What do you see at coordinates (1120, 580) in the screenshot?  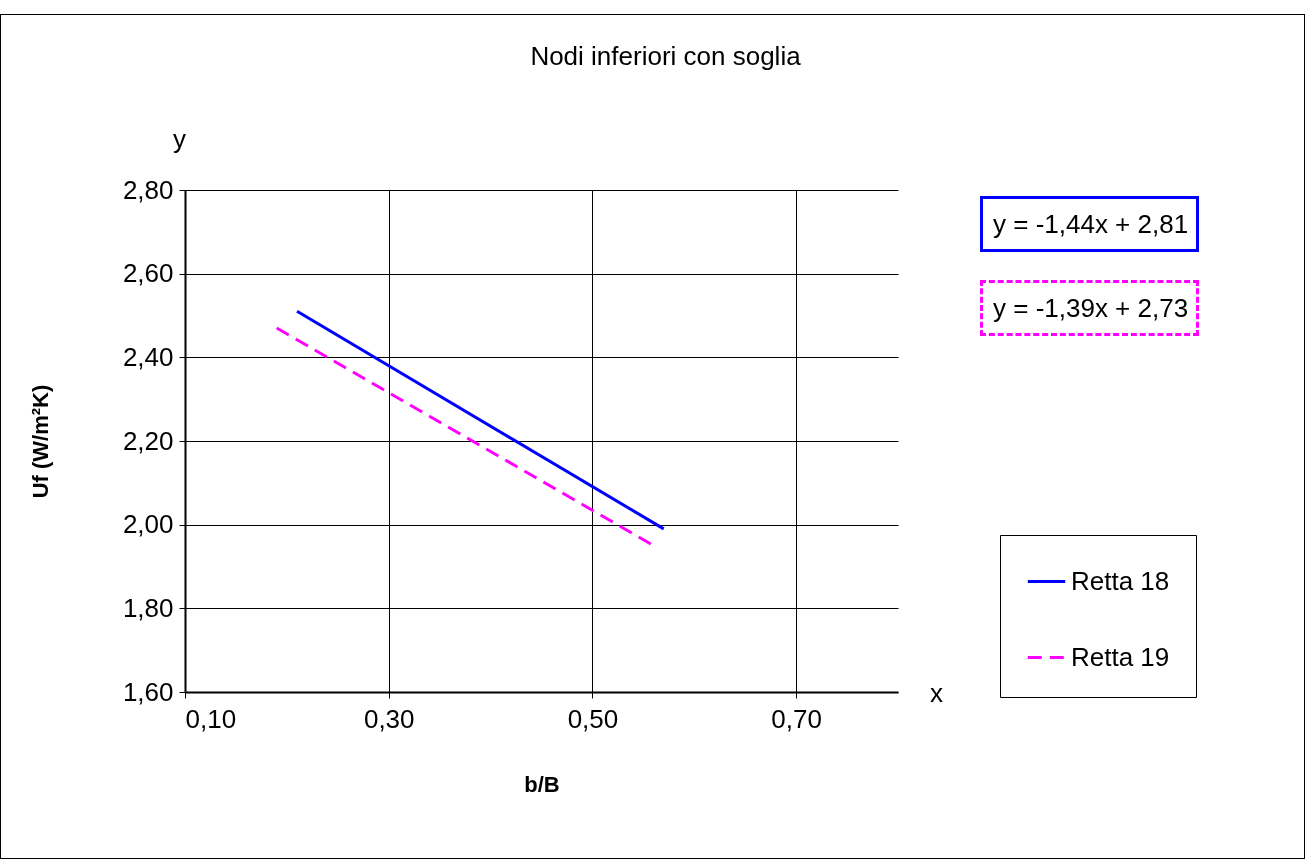 I see `legend-label: Retta 18` at bounding box center [1120, 580].